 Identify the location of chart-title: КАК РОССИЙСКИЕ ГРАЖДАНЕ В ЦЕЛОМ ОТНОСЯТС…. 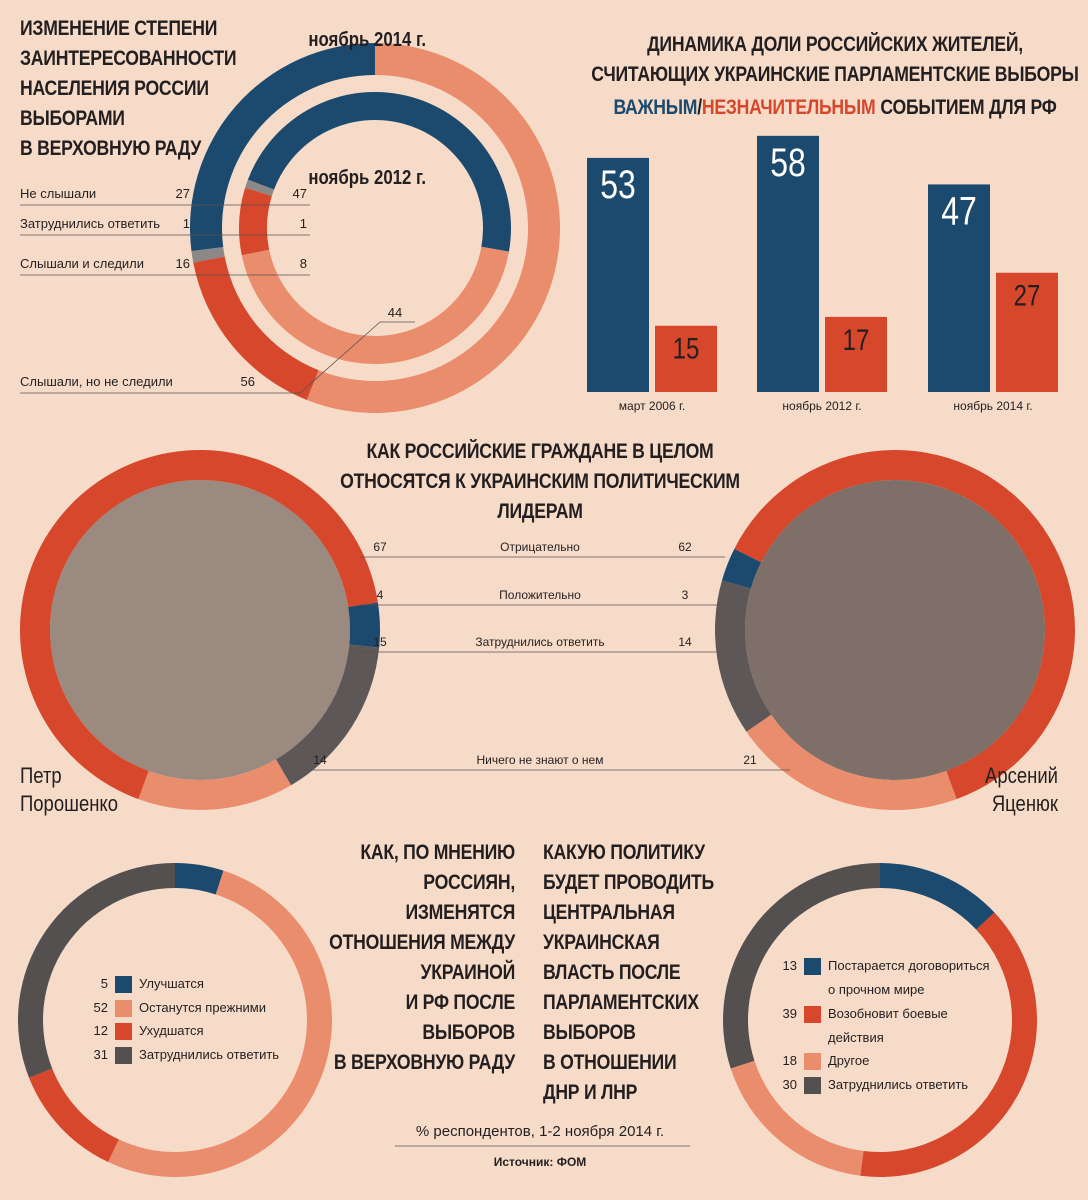
(540, 481).